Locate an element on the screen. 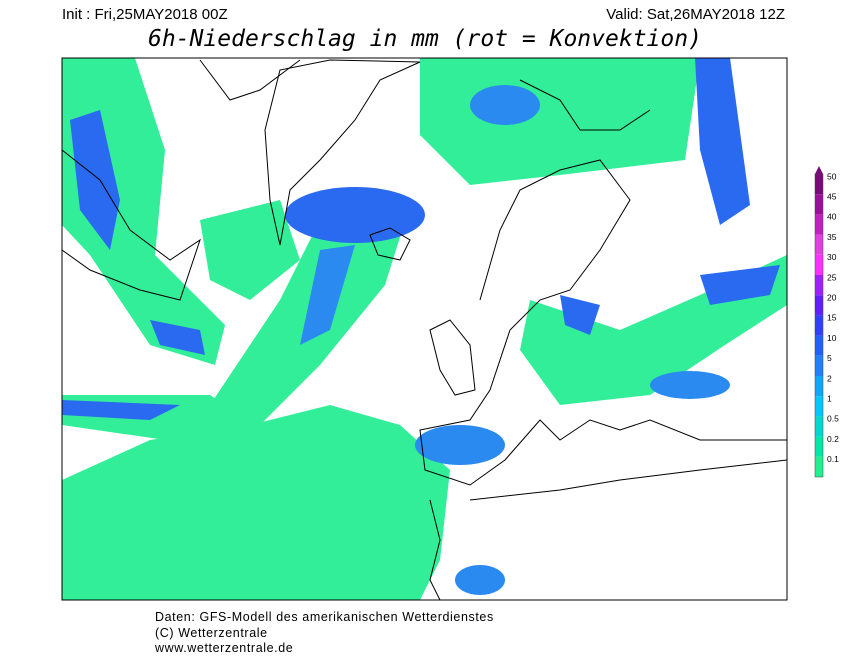  legend-label: 0.5 is located at coordinates (833, 419).